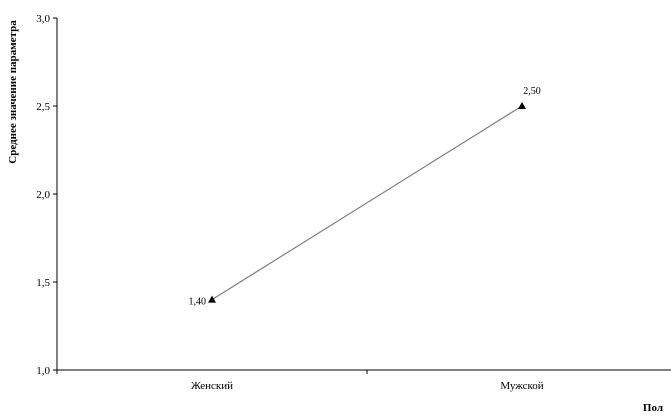  I want to click on x-category-label: Женский, so click(212, 386).